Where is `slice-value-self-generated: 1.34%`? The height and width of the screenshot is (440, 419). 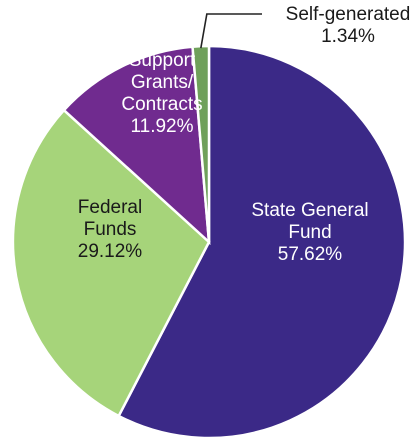
slice-value-self-generated: 1.34% is located at coordinates (348, 36).